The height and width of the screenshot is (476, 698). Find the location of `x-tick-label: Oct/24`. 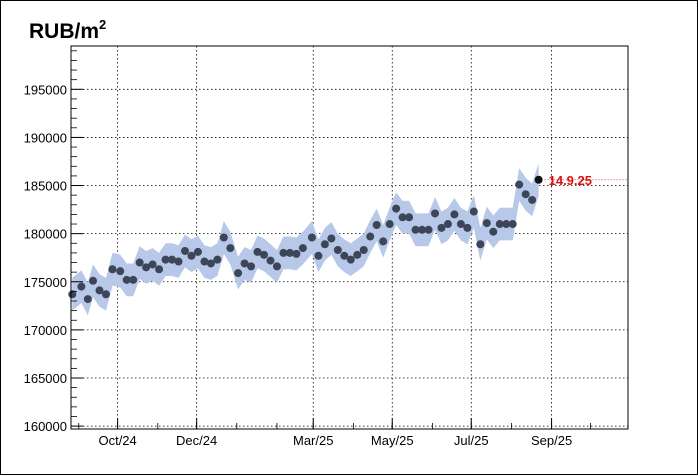

x-tick-label: Oct/24 is located at coordinates (117, 440).